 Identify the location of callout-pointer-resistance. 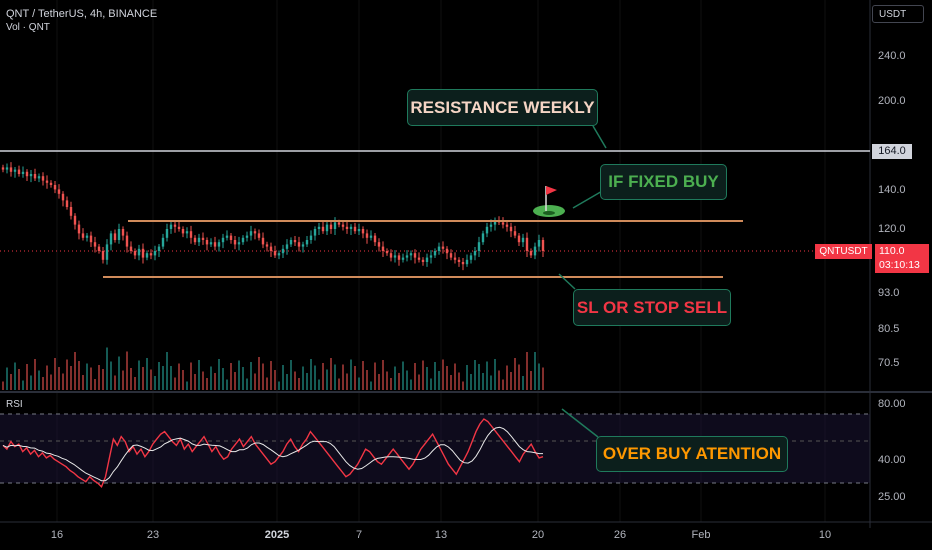
(599, 137).